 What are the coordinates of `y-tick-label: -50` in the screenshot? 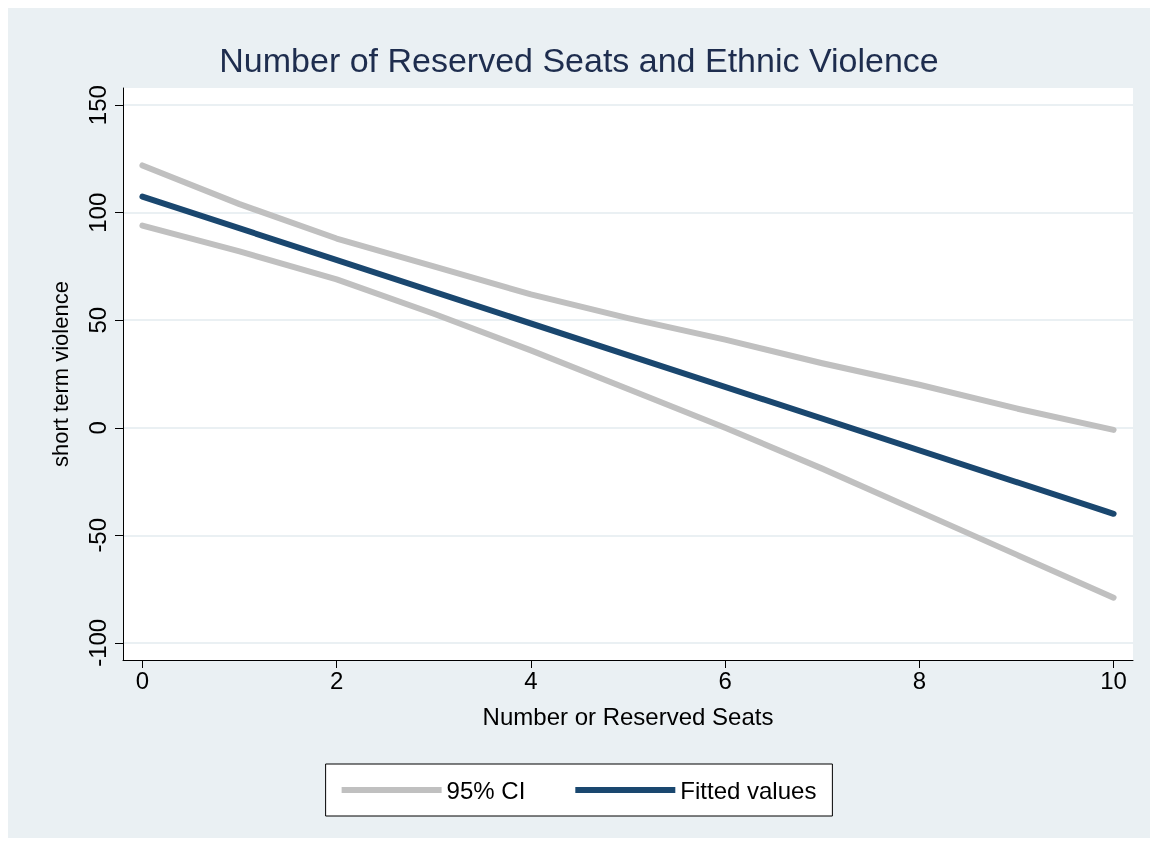 It's located at (97, 535).